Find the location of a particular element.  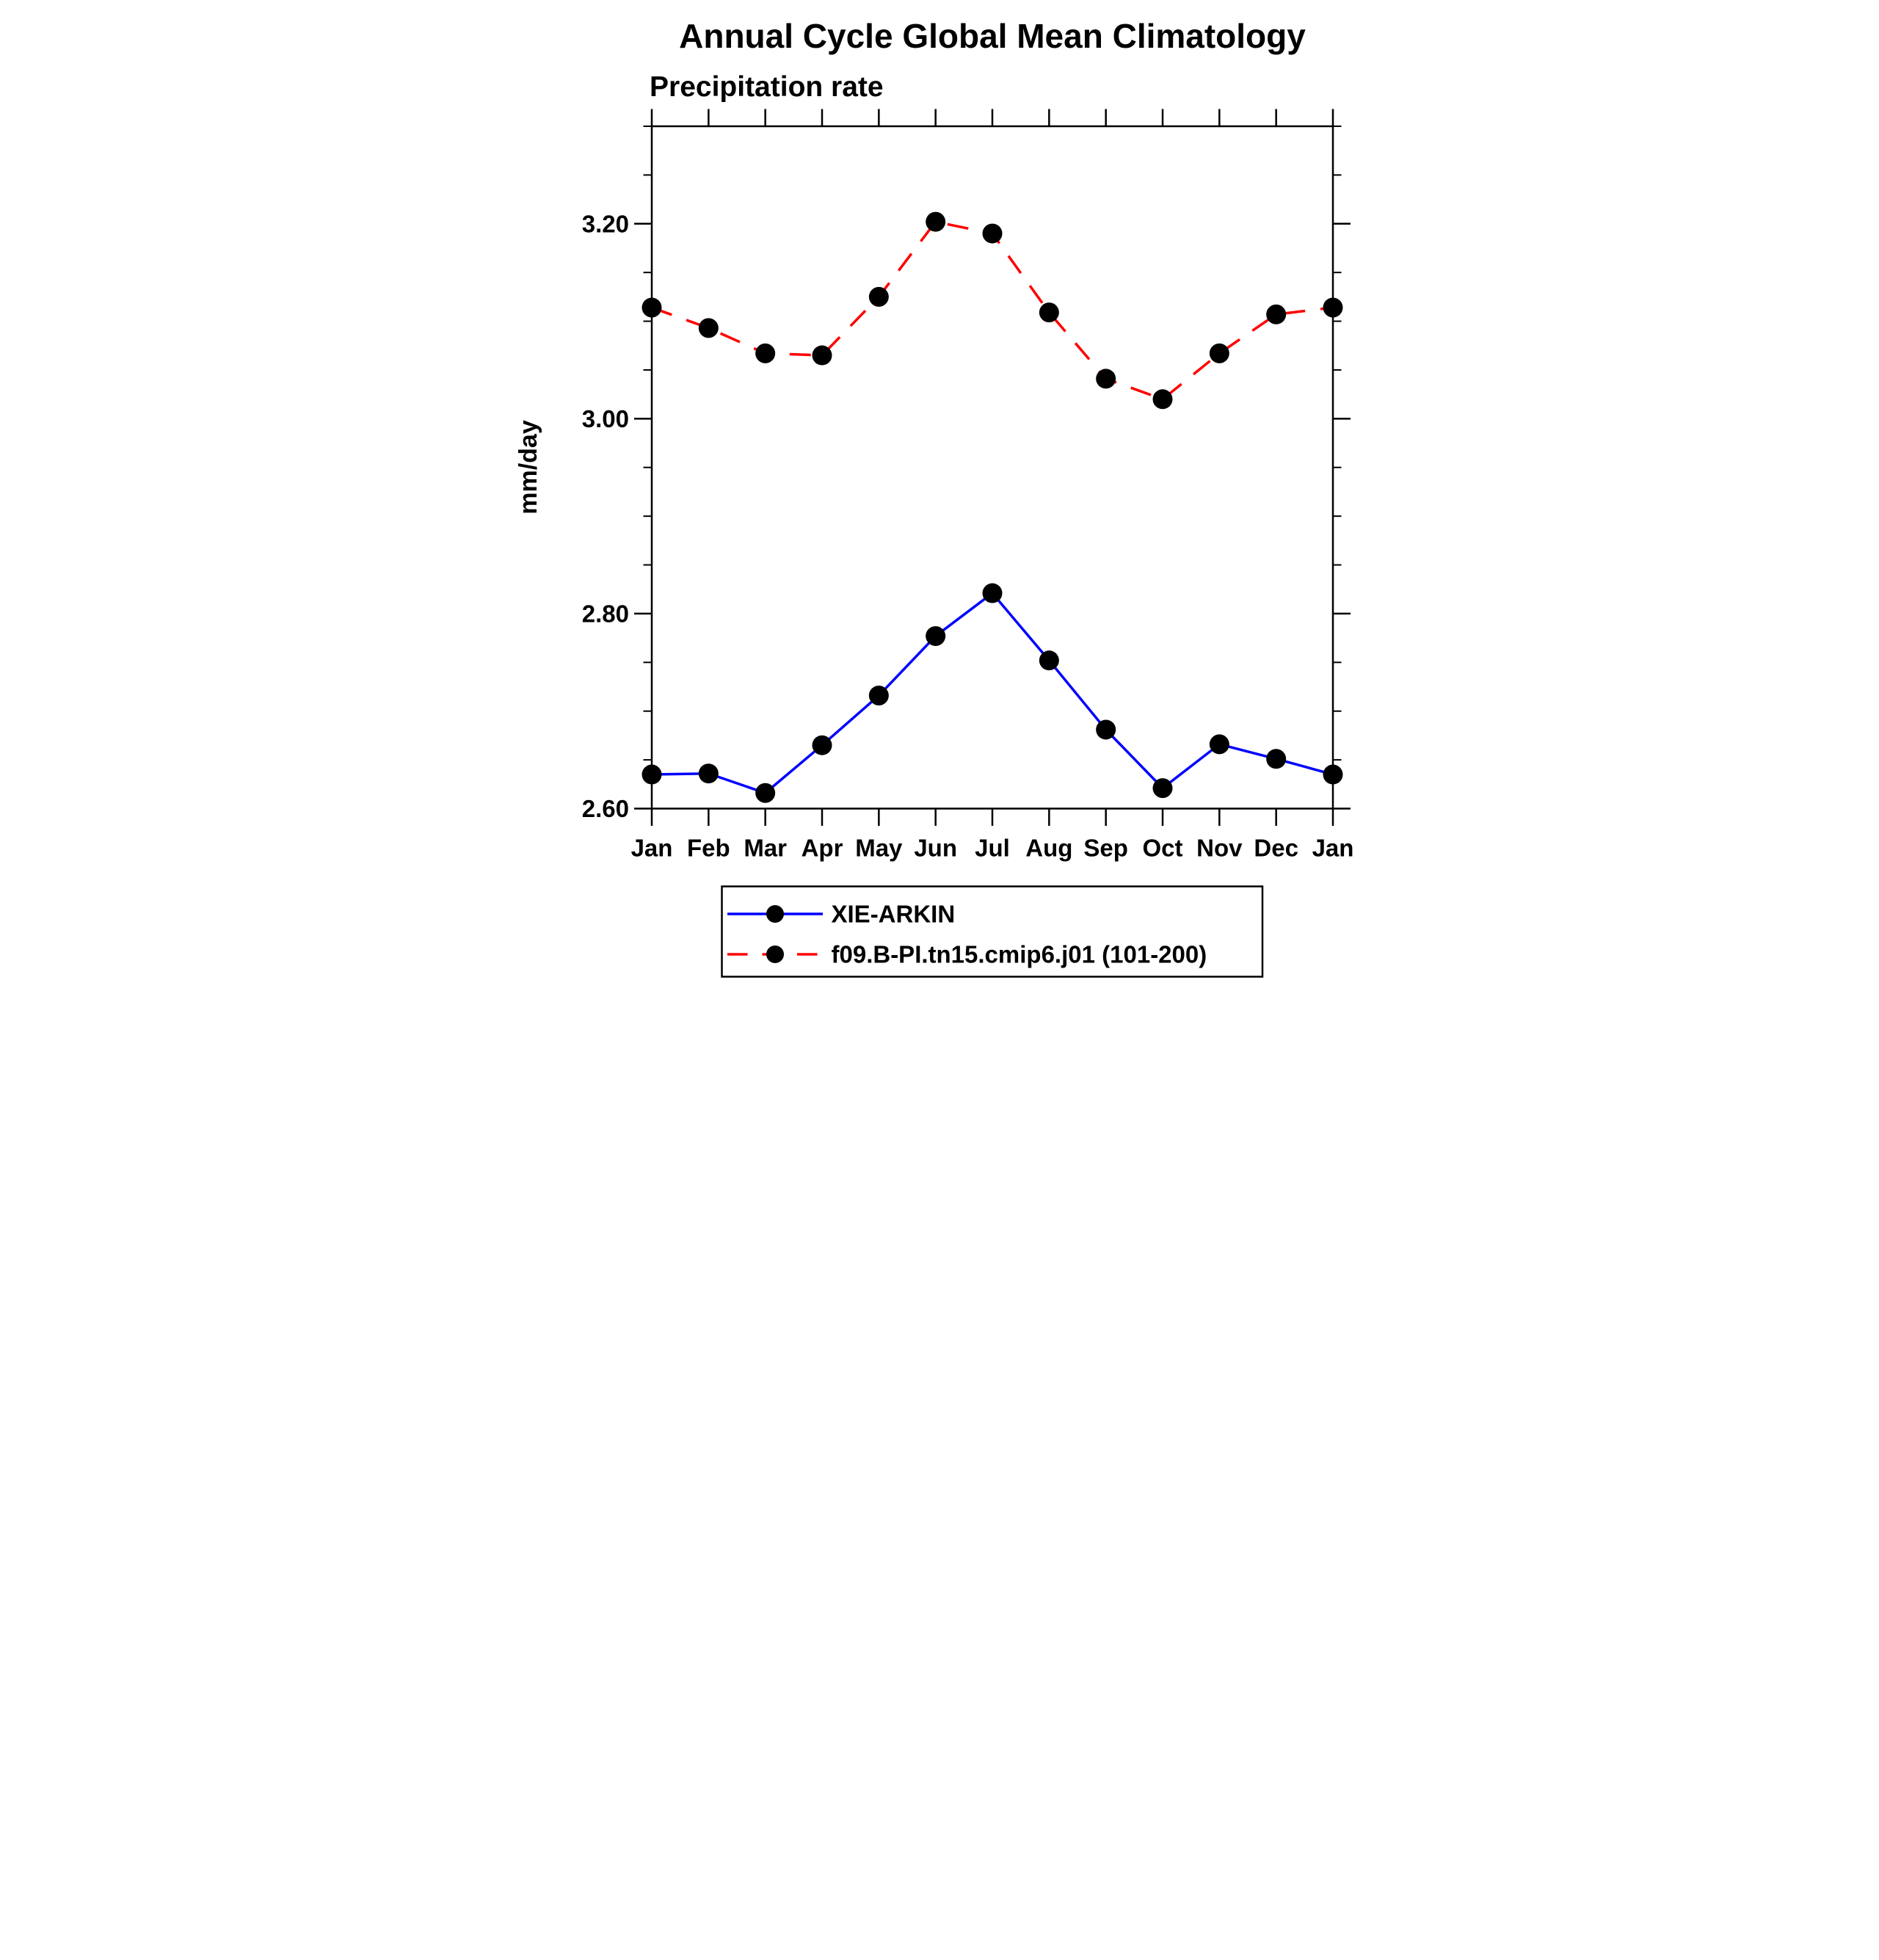

x-tick-label-nov: Nov is located at coordinates (1219, 849).